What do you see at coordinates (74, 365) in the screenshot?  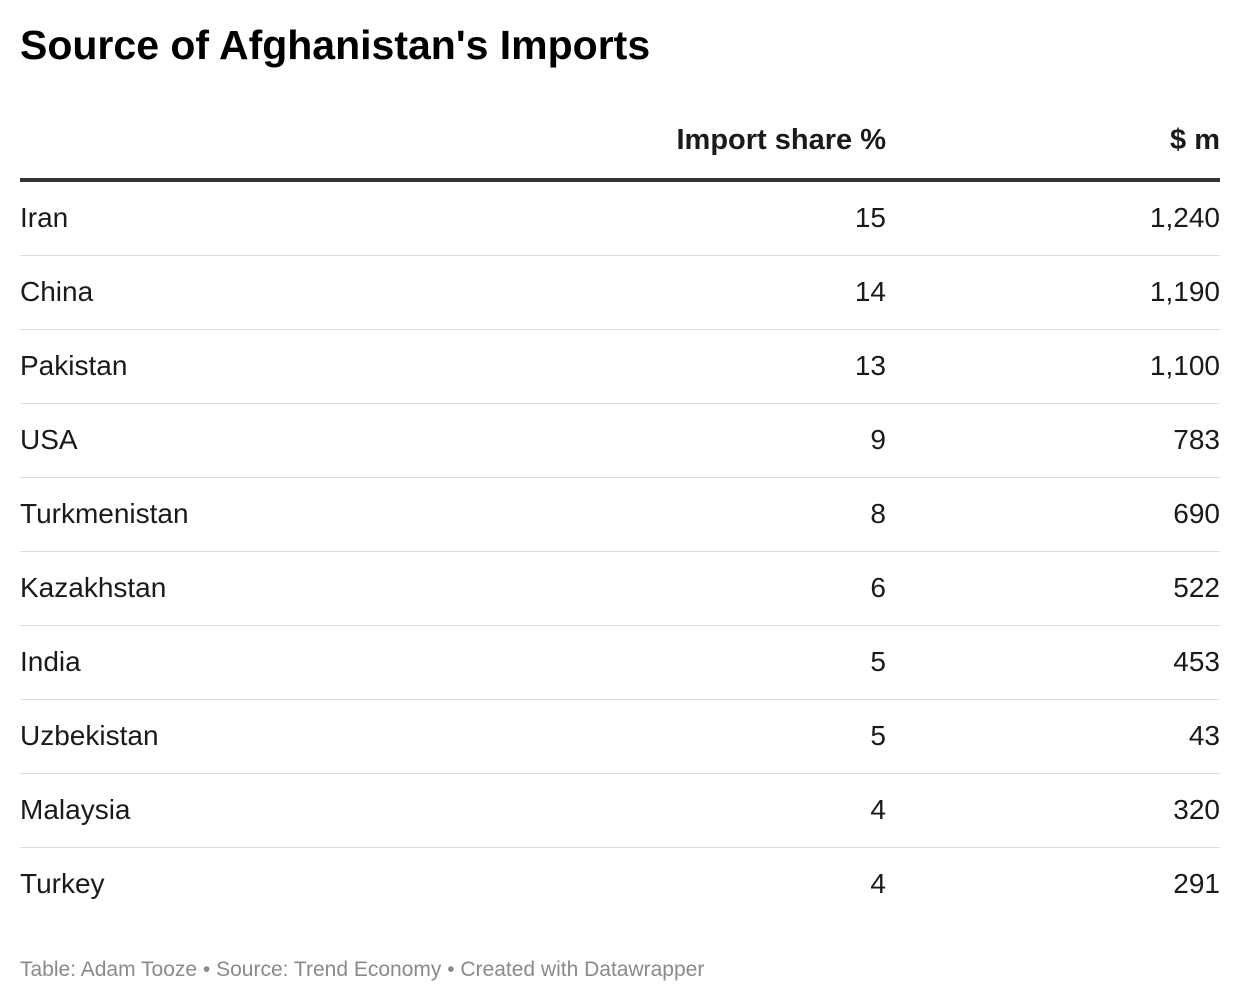 I see `country-cell: Pakistan` at bounding box center [74, 365].